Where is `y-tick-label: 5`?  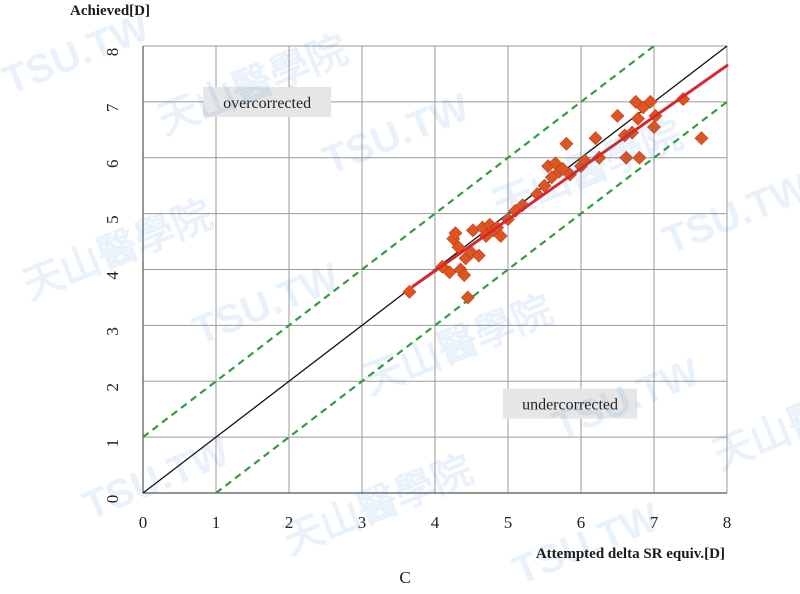
y-tick-label: 5 is located at coordinates (112, 219).